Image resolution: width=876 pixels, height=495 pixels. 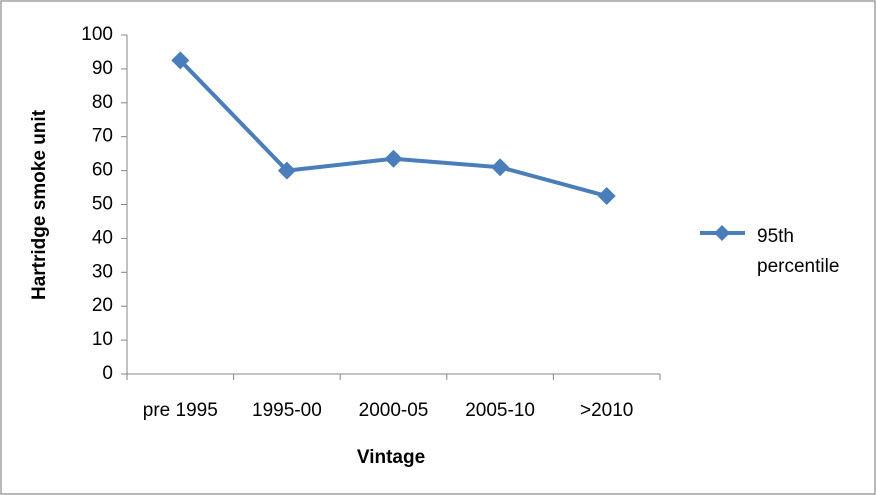 What do you see at coordinates (287, 410) in the screenshot?
I see `x-tick-label: 1995-00` at bounding box center [287, 410].